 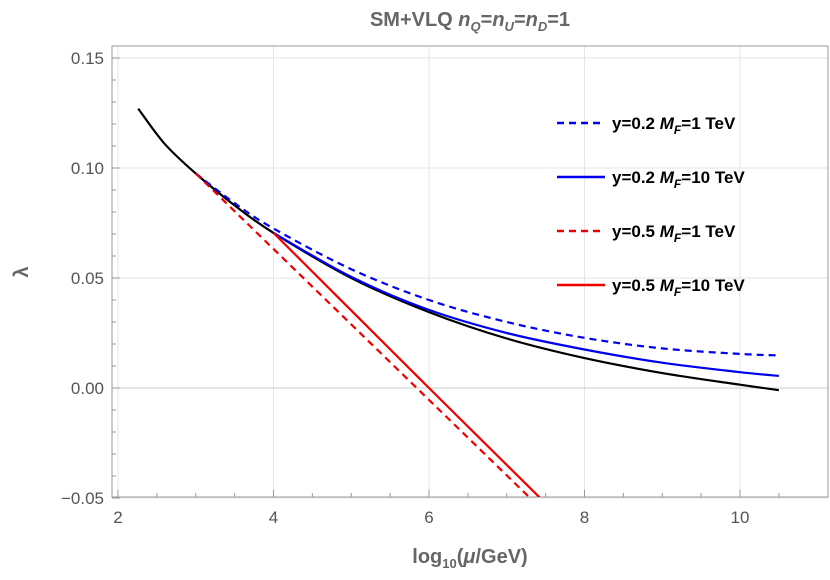 What do you see at coordinates (674, 233) in the screenshot?
I see `legend-label: y=0.5 MF=1 TeV` at bounding box center [674, 233].